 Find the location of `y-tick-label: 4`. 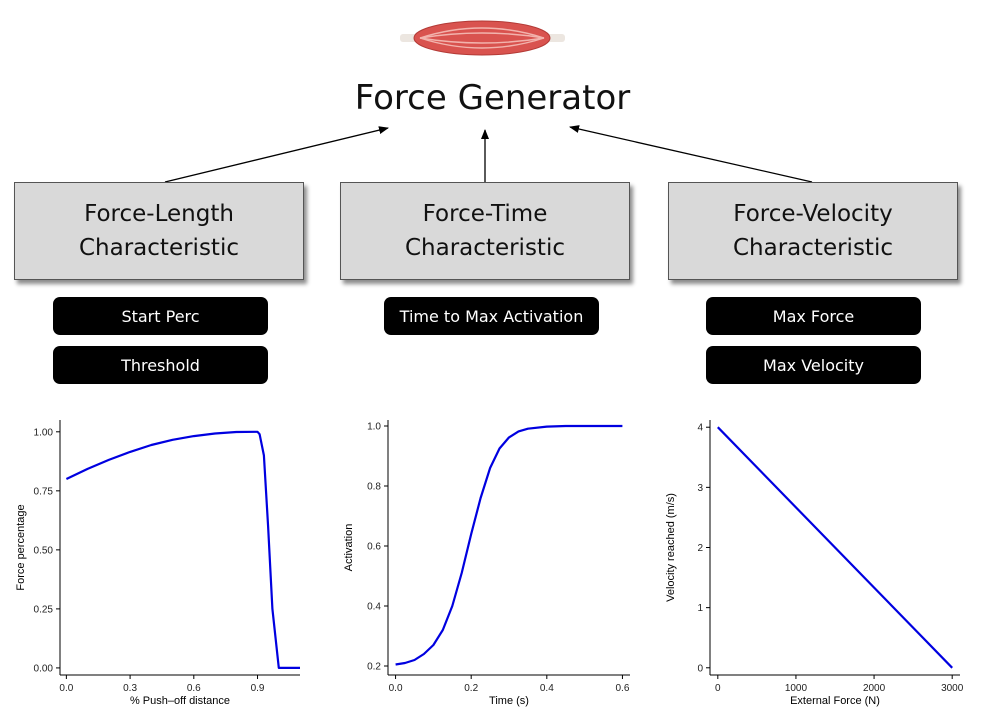

y-tick-label: 4 is located at coordinates (700, 428).